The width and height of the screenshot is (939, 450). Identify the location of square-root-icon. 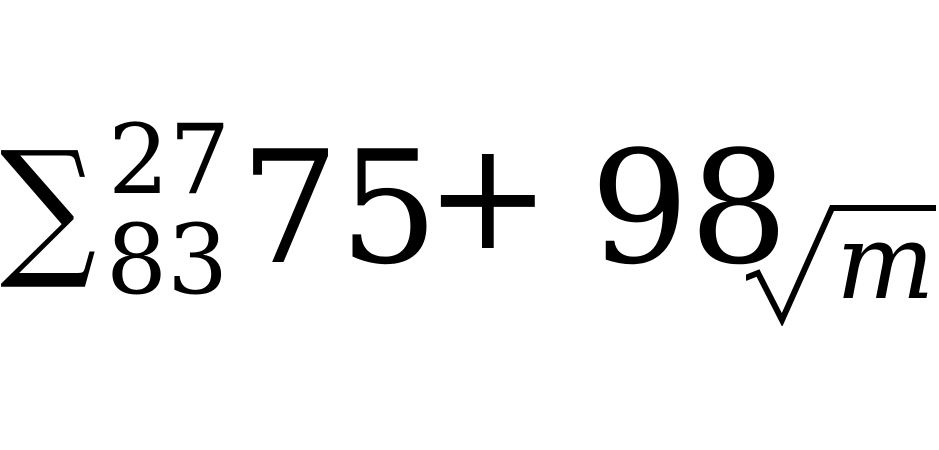
(841, 265).